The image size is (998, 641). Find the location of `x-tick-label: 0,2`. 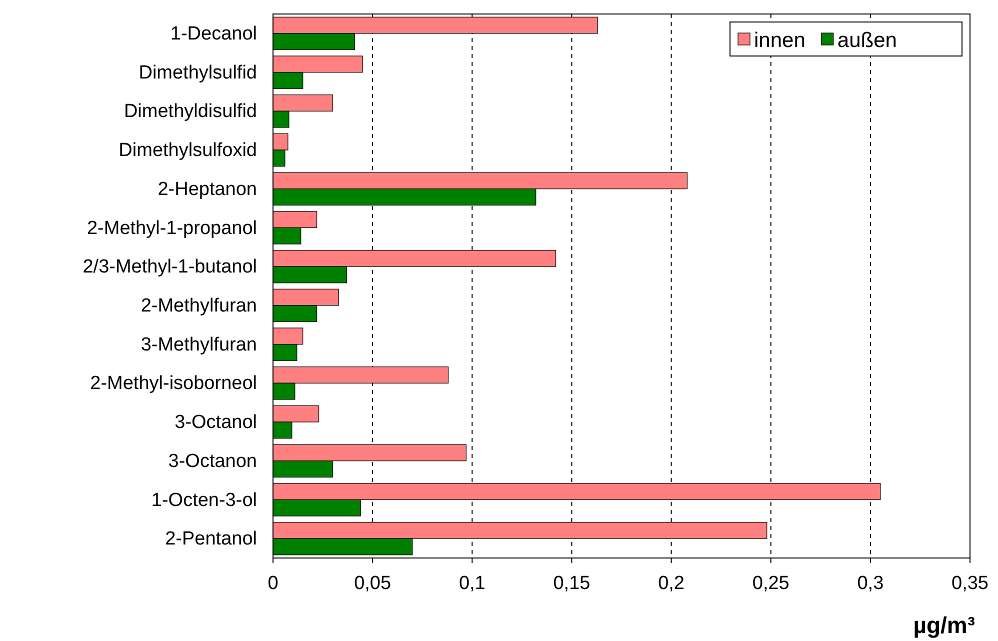

x-tick-label: 0,2 is located at coordinates (671, 583).